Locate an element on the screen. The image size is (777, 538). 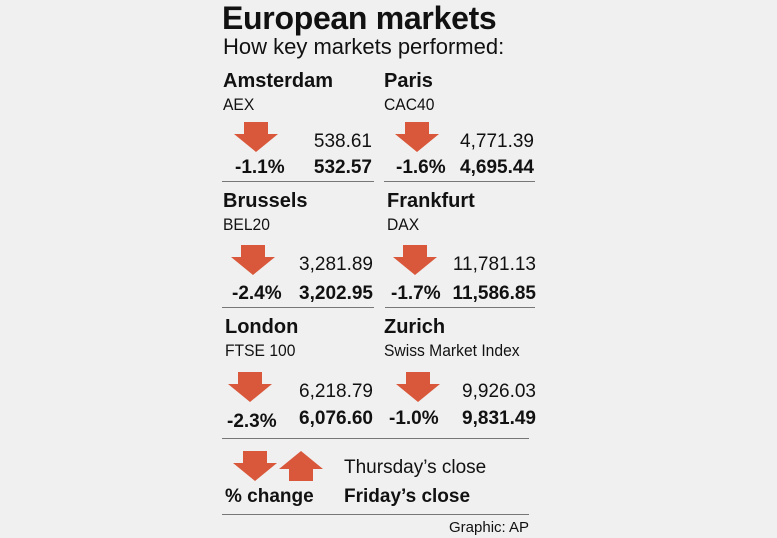
previous-close-value: 3,281.89 is located at coordinates (336, 264).